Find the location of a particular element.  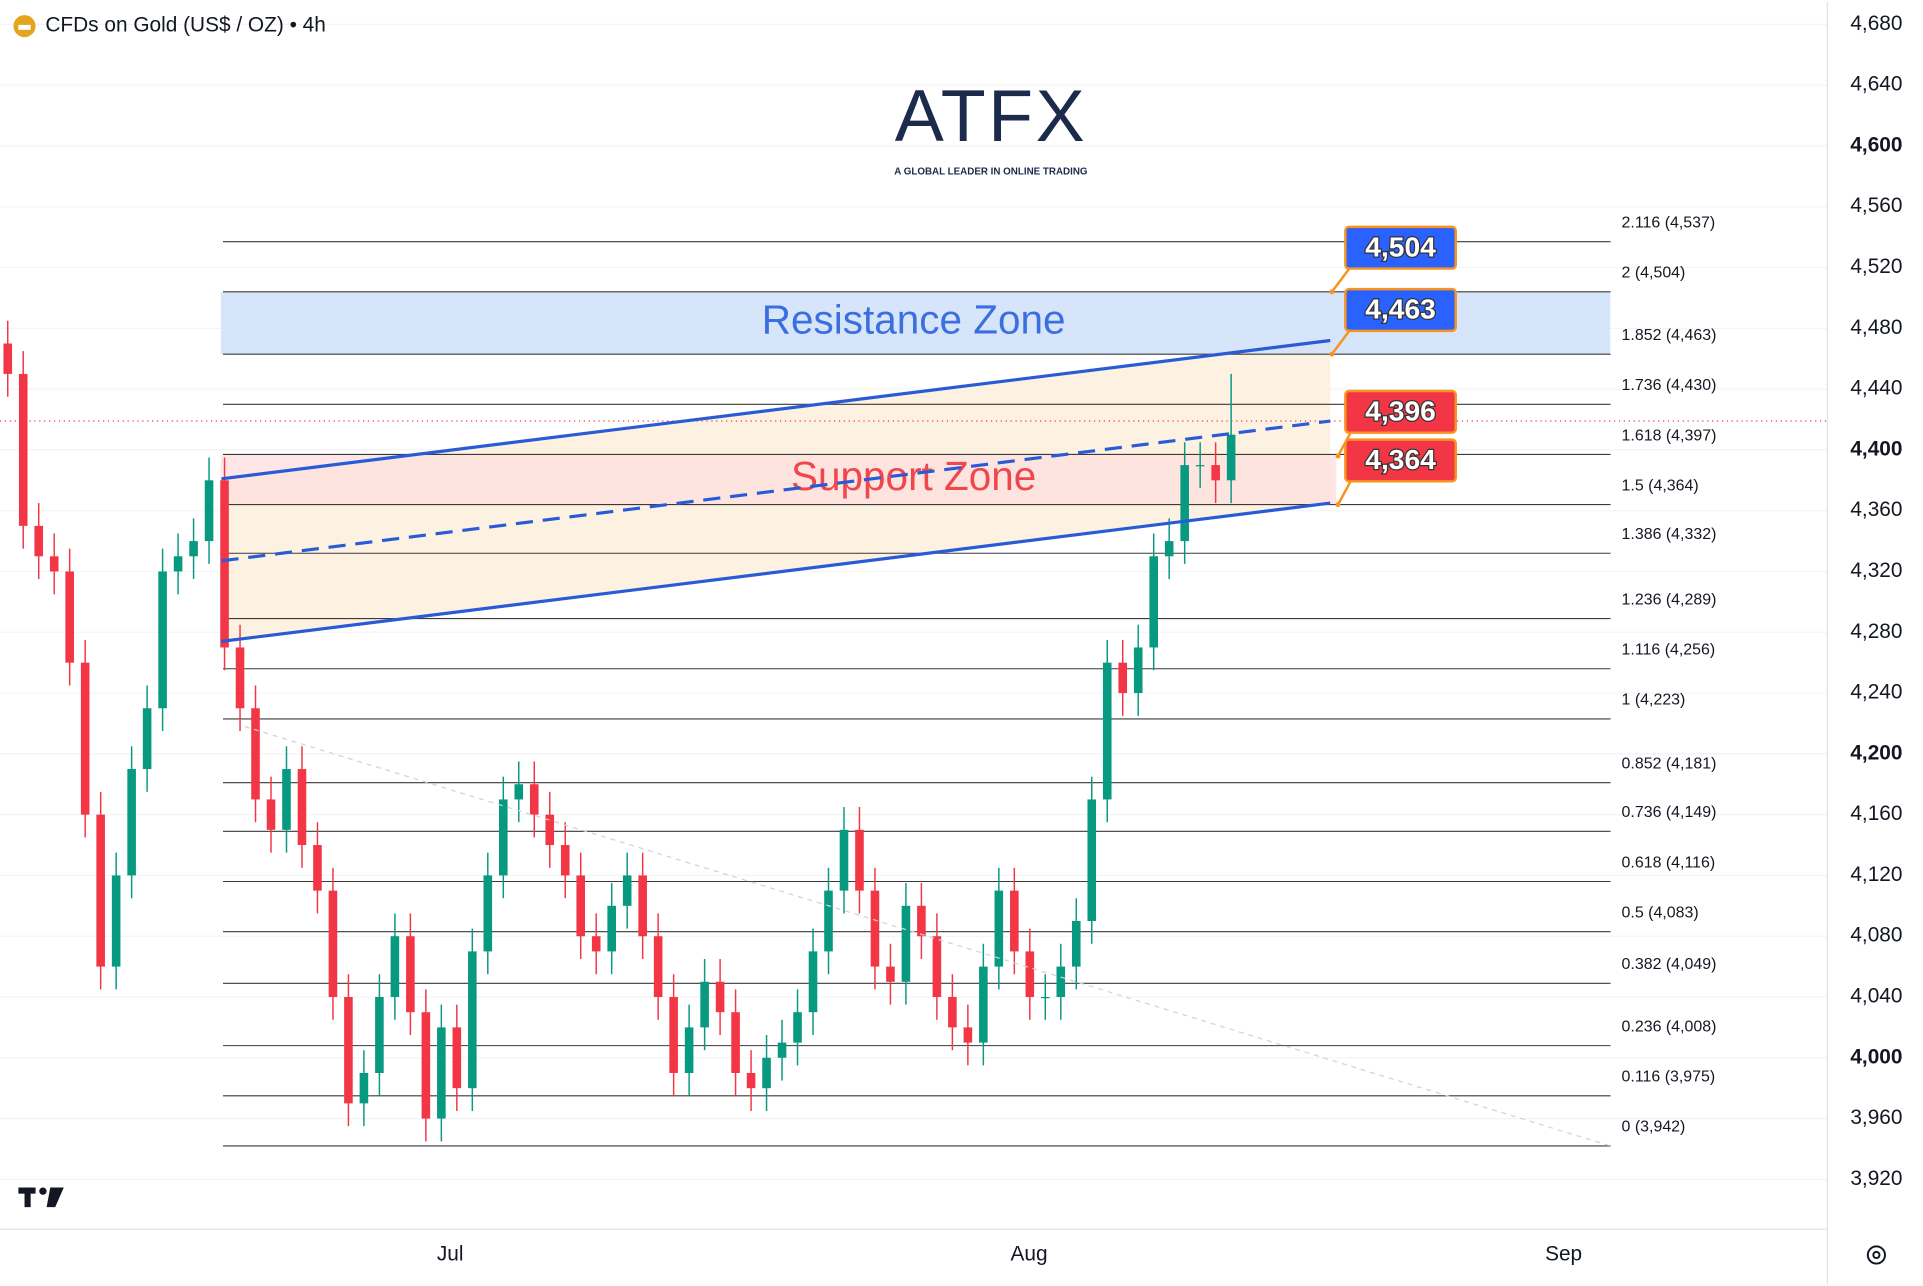

fib-label: 0.736 (4,149) is located at coordinates (1669, 812).